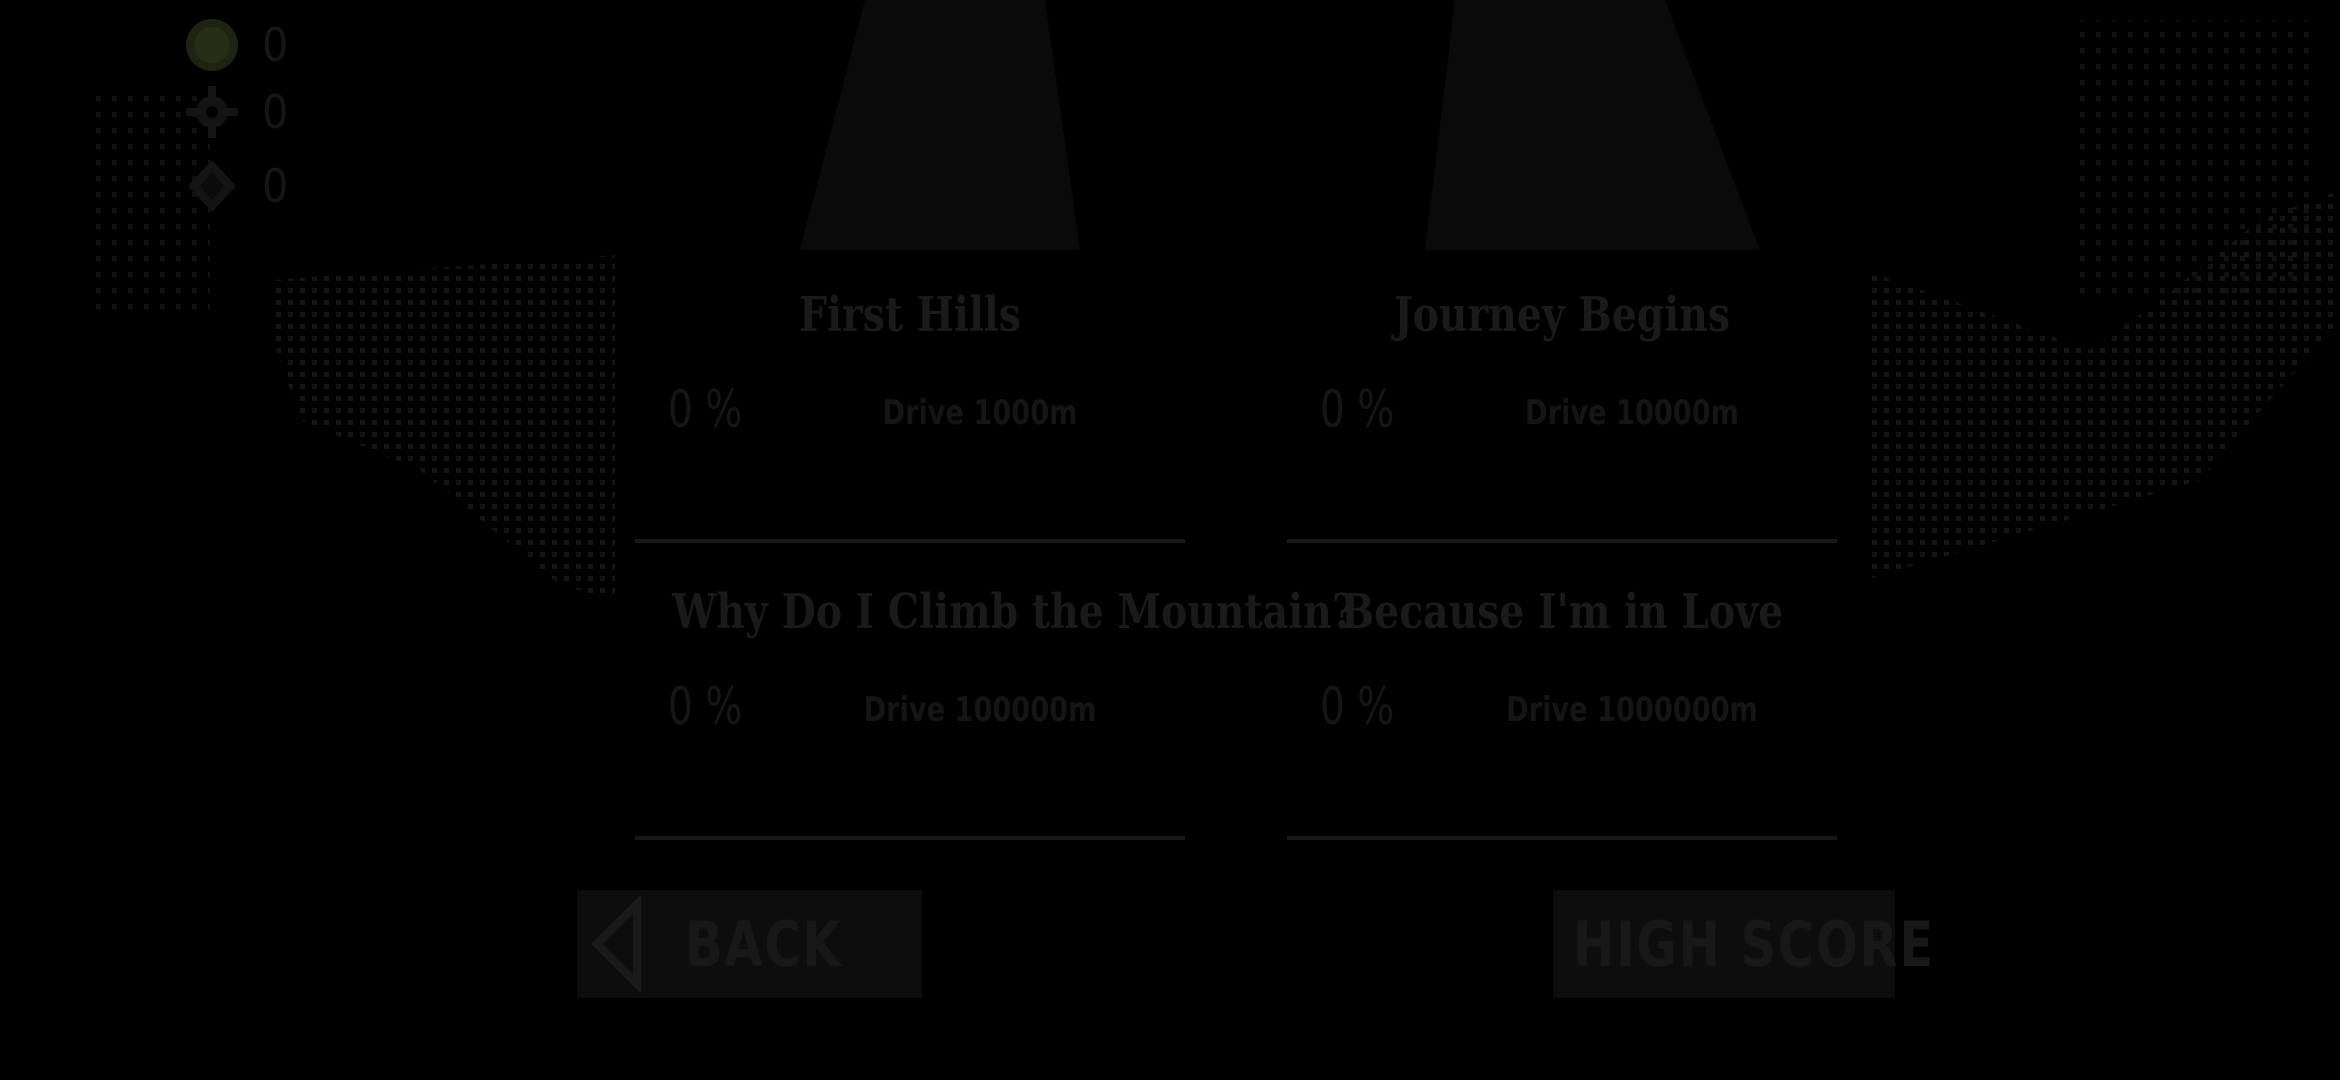 Image resolution: width=2340 pixels, height=1080 pixels. What do you see at coordinates (910, 315) in the screenshot?
I see `achievement-title: First Hills` at bounding box center [910, 315].